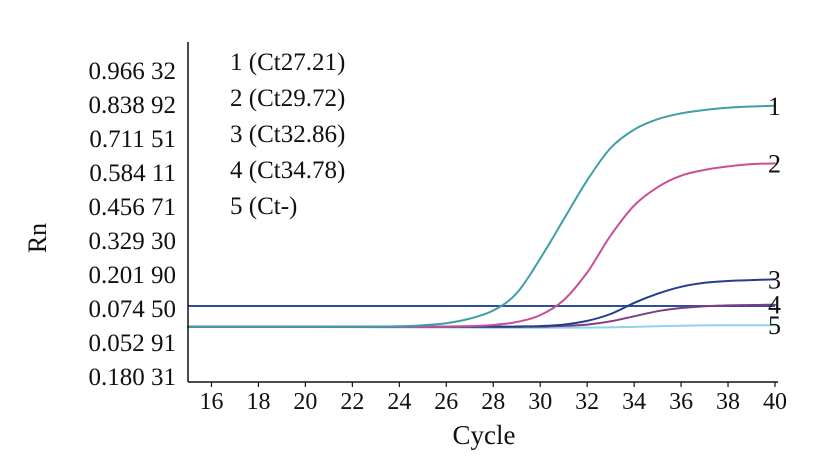 The image size is (832, 472). I want to click on y-tick-label: 0.329 30, so click(133, 241).